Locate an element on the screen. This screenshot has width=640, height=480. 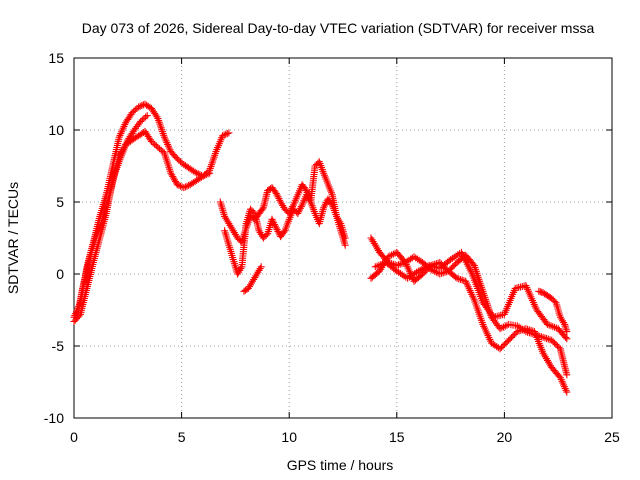
series-track-c is located at coordinates (112, 213).